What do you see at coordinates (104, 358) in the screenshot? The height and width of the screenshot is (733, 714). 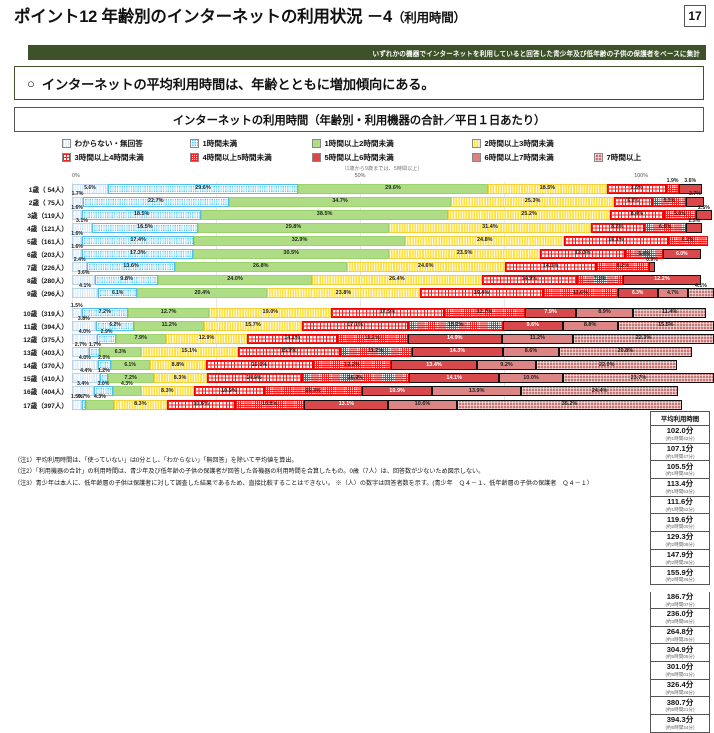 I see `bar-segment-value: 2.0%` at bounding box center [104, 358].